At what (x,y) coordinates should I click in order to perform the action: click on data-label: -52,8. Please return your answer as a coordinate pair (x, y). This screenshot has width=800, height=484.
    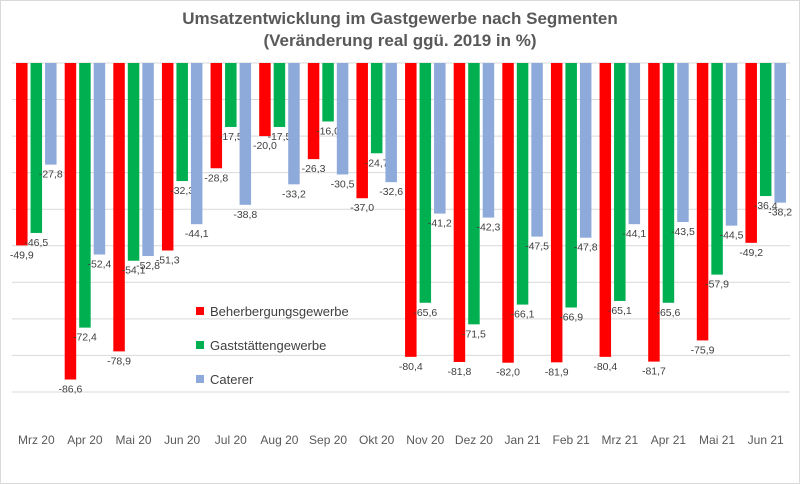
    Looking at the image, I should click on (148, 266).